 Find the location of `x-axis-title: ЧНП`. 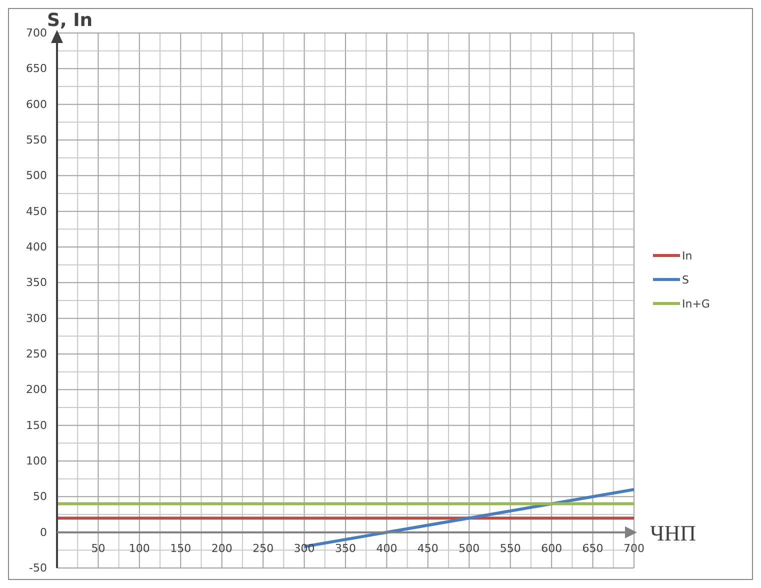

x-axis-title: ЧНП is located at coordinates (673, 533).